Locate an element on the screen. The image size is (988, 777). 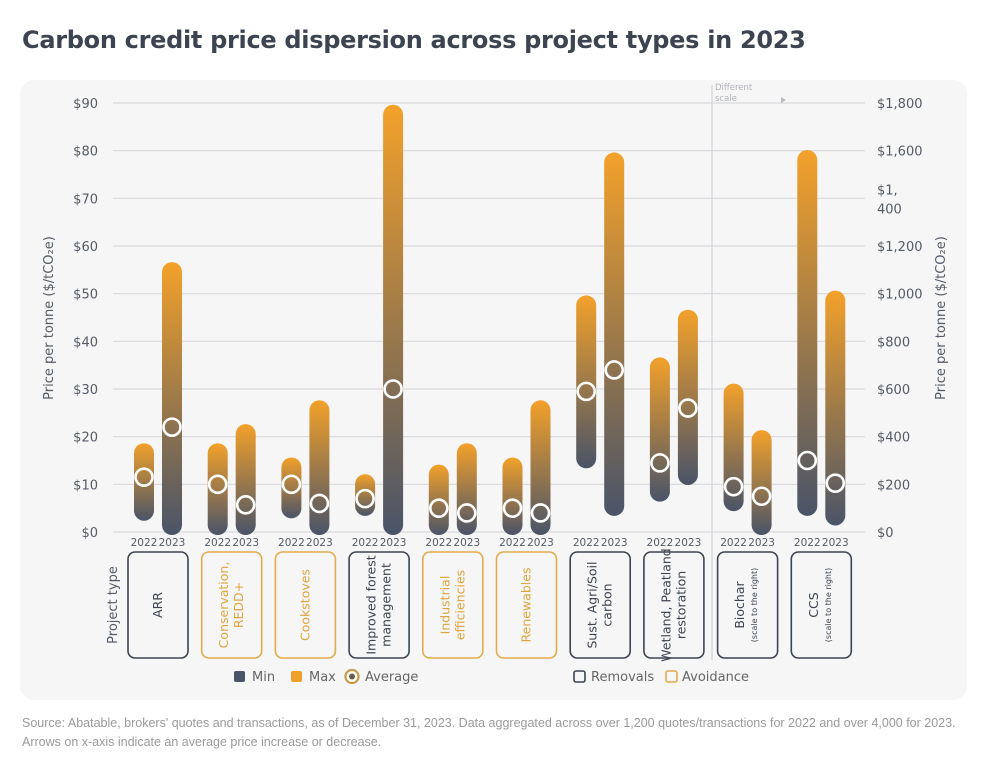
project-type-label: Wetland, Peatlandrestoration is located at coordinates (673, 605).